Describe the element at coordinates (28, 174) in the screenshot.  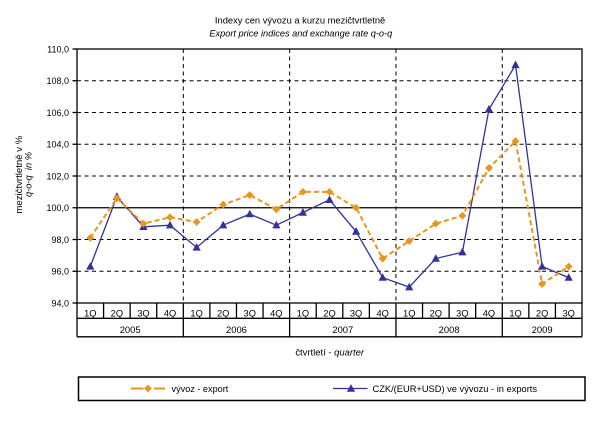
I see `svg-text: q-o-q in %` at that location.